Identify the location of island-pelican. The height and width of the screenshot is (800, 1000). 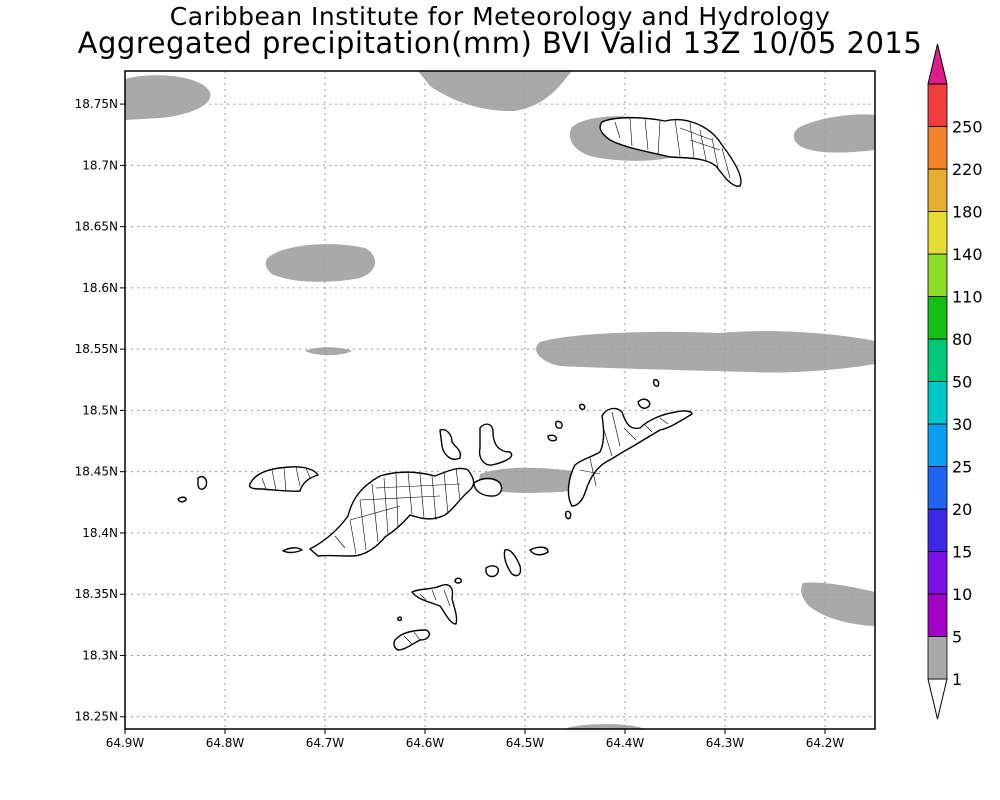
(399, 619).